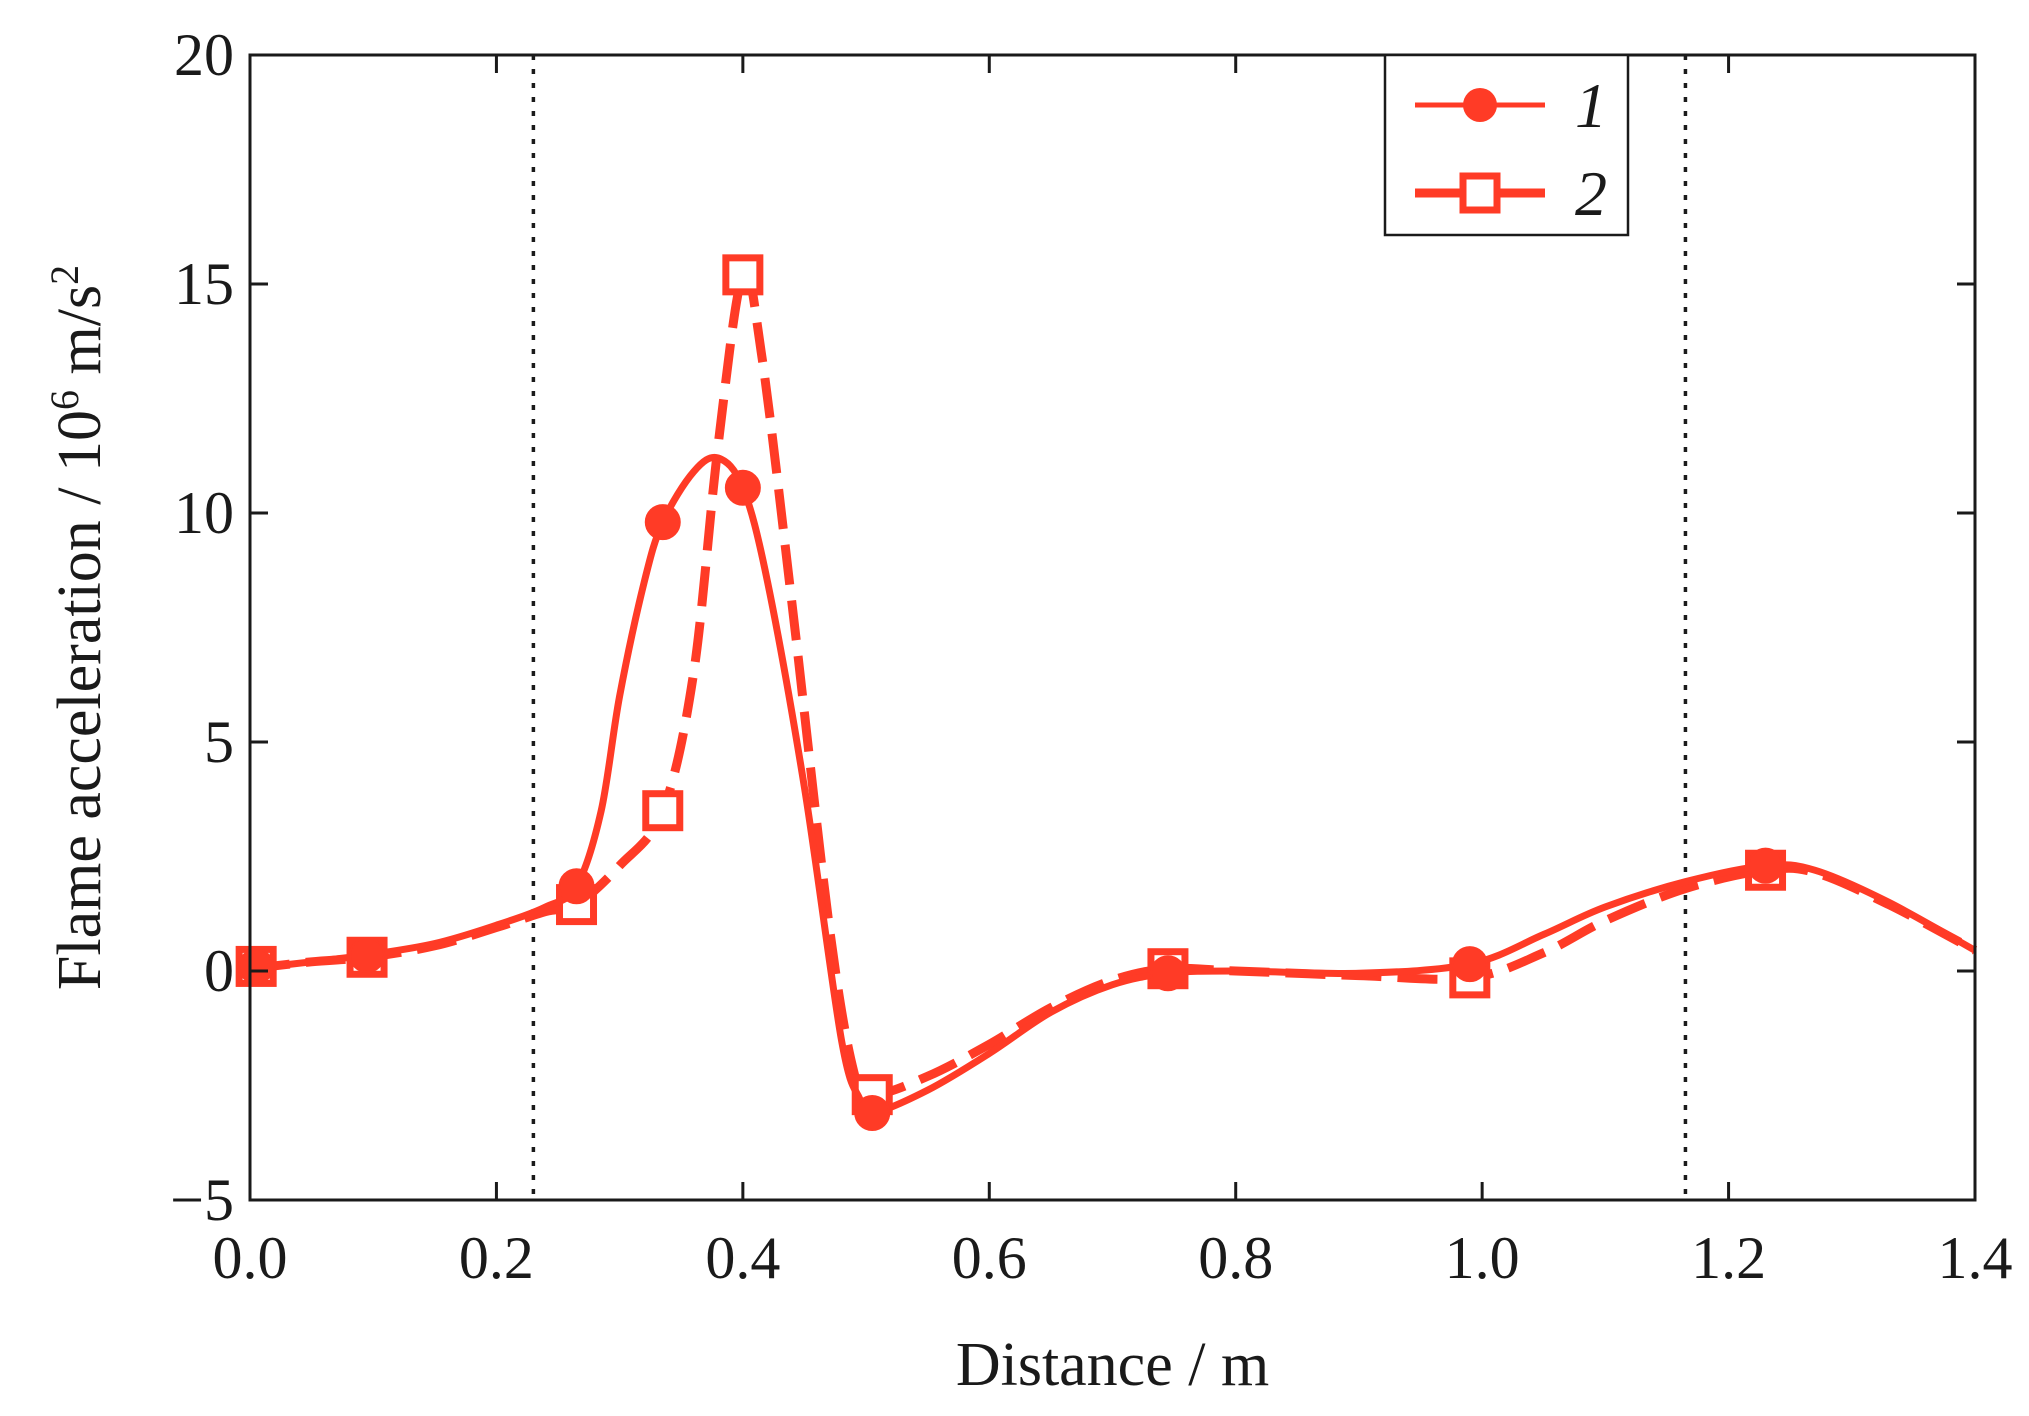  I want to click on x-tick-label: 0.2, so click(496, 1258).